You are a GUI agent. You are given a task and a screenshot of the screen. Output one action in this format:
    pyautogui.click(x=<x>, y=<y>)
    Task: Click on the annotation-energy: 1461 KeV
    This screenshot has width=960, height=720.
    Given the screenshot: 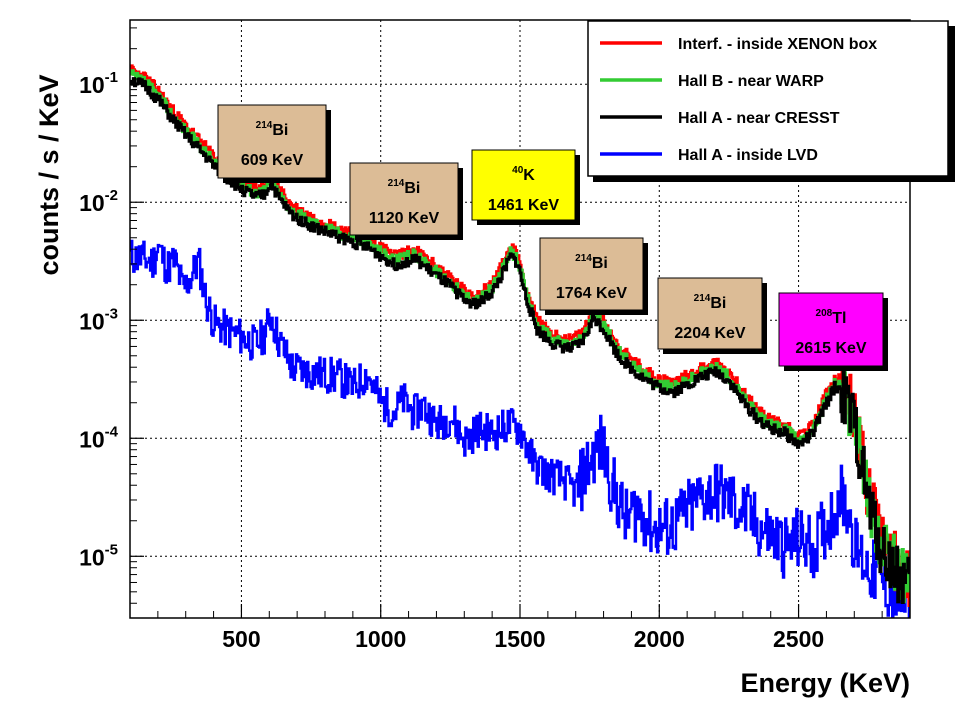 What is the action you would take?
    pyautogui.click(x=523, y=205)
    